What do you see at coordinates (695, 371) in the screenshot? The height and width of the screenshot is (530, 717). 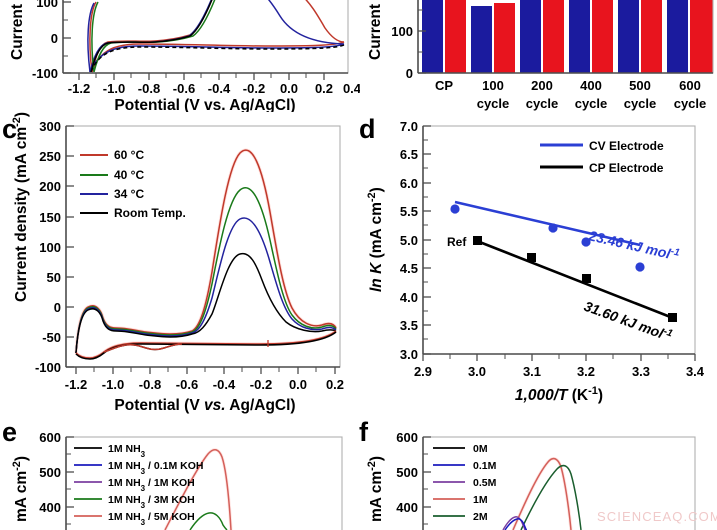 I see `panel-d-xtick-5: 3.4` at bounding box center [695, 371].